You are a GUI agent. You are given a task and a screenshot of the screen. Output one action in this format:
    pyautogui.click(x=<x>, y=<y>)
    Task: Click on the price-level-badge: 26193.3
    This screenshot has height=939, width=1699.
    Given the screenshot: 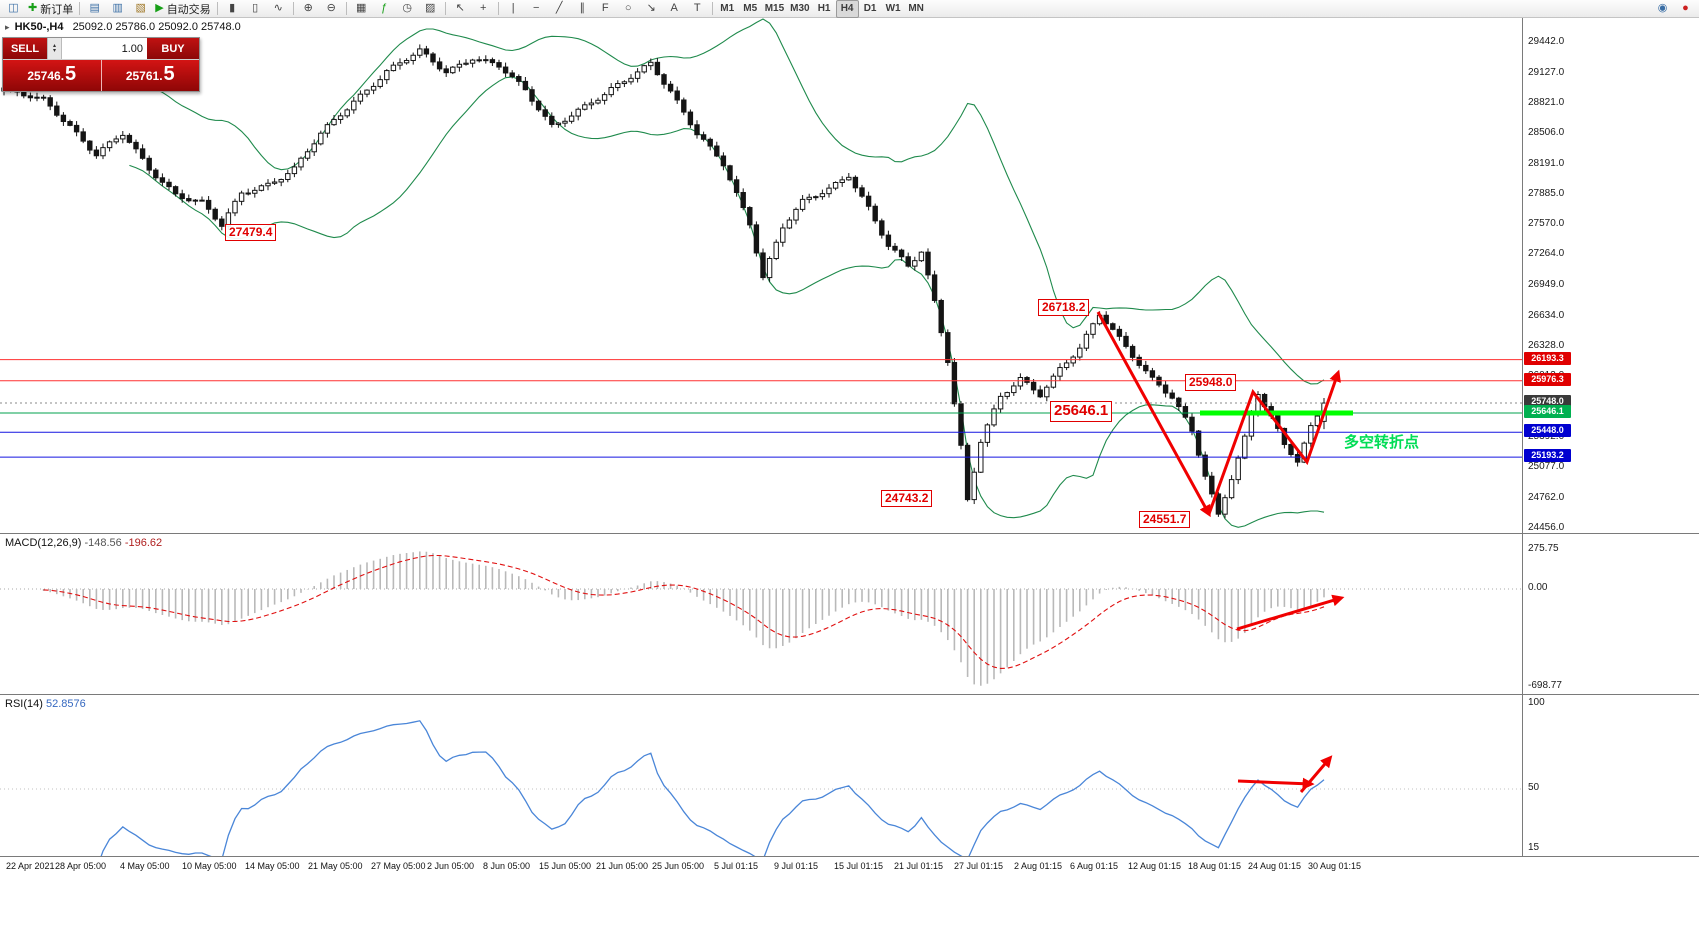 What is the action you would take?
    pyautogui.click(x=1547, y=358)
    